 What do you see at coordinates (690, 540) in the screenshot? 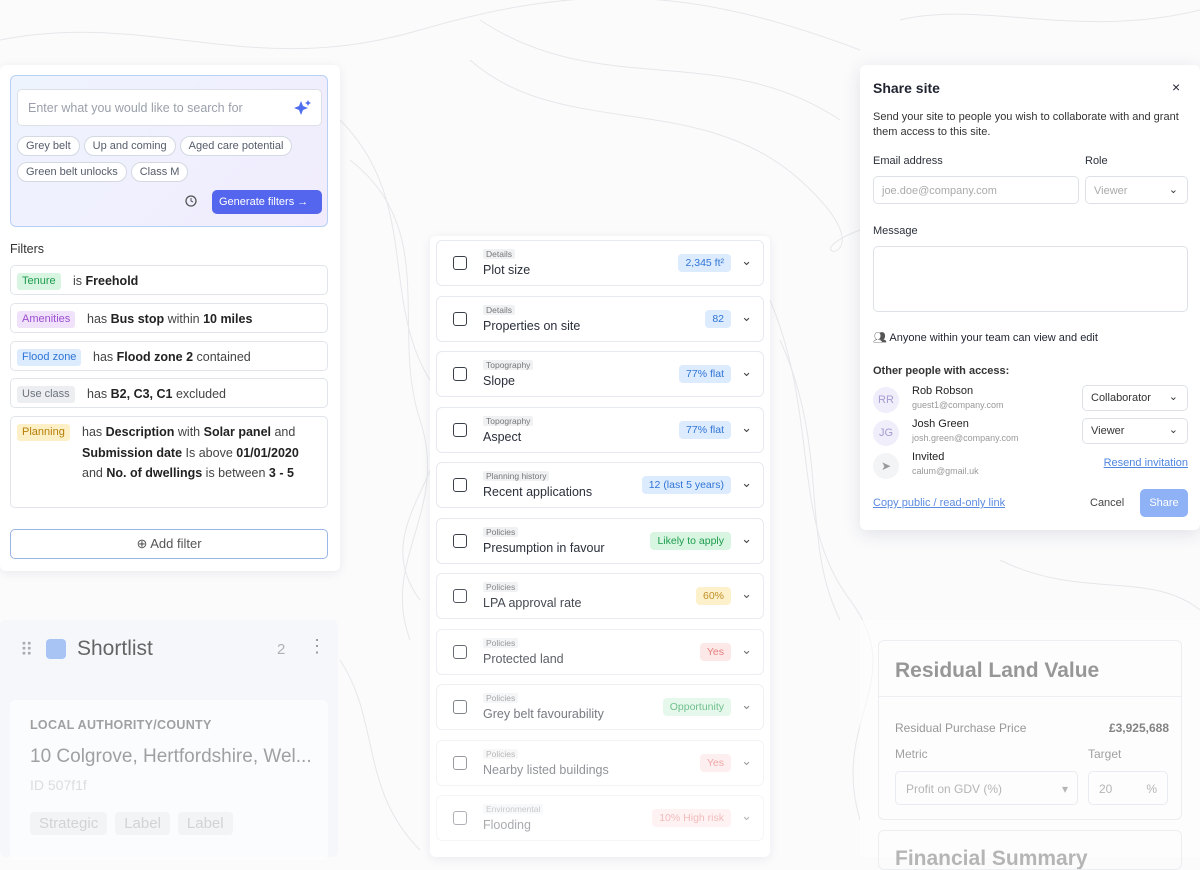
I see `insight-badge: Likely to apply` at bounding box center [690, 540].